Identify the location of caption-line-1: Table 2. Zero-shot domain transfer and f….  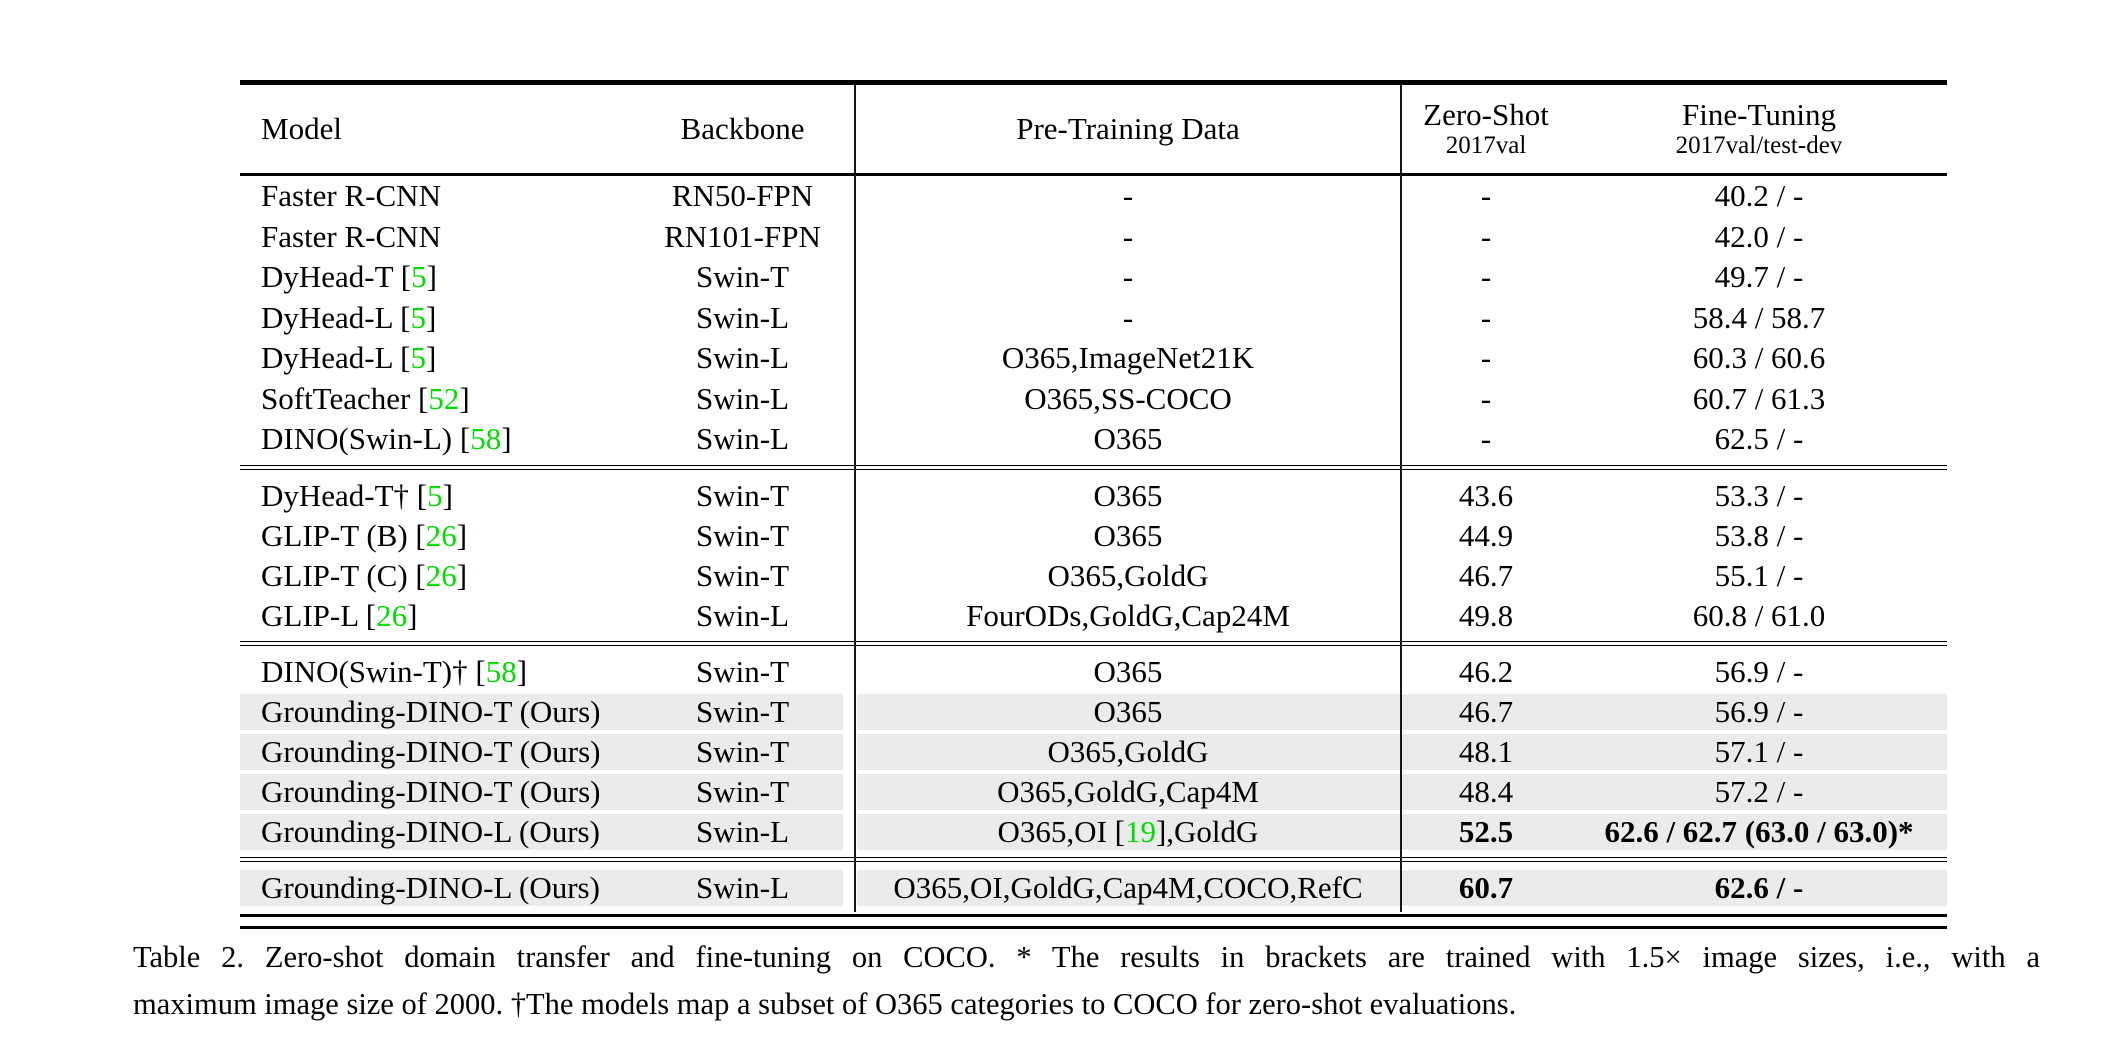
(1086, 957).